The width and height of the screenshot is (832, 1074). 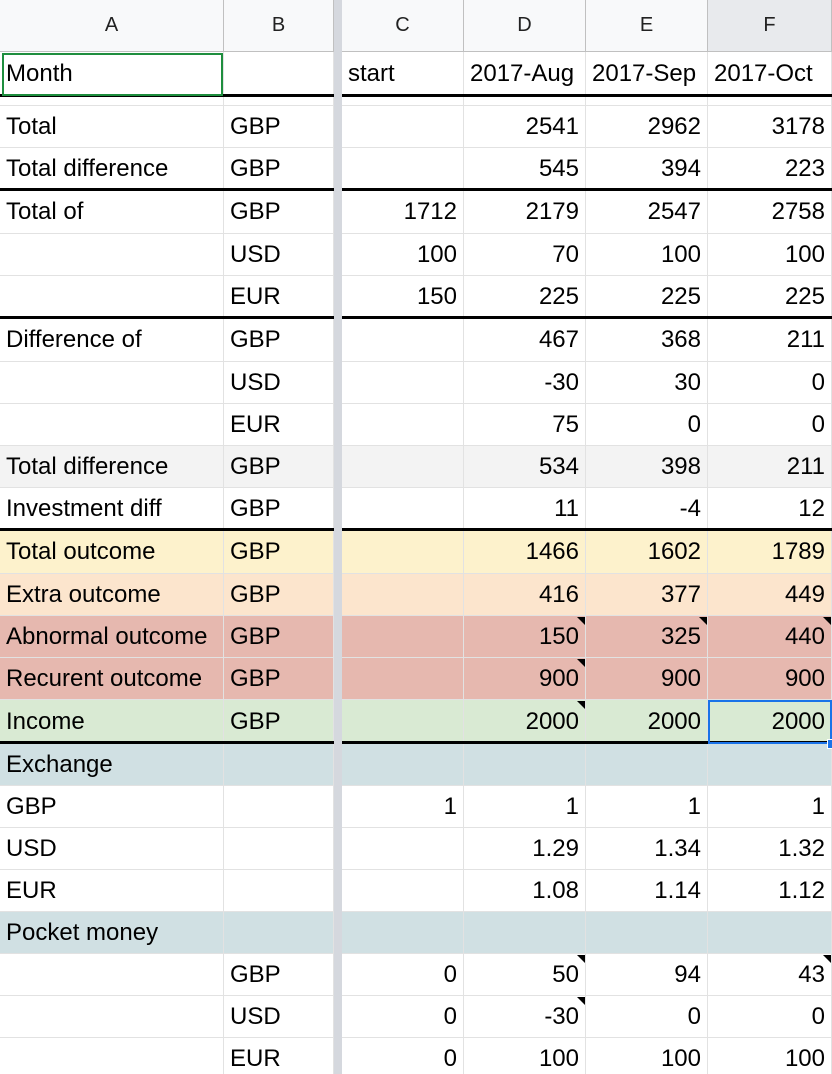 I want to click on cell-b5: GBP, so click(x=279, y=212).